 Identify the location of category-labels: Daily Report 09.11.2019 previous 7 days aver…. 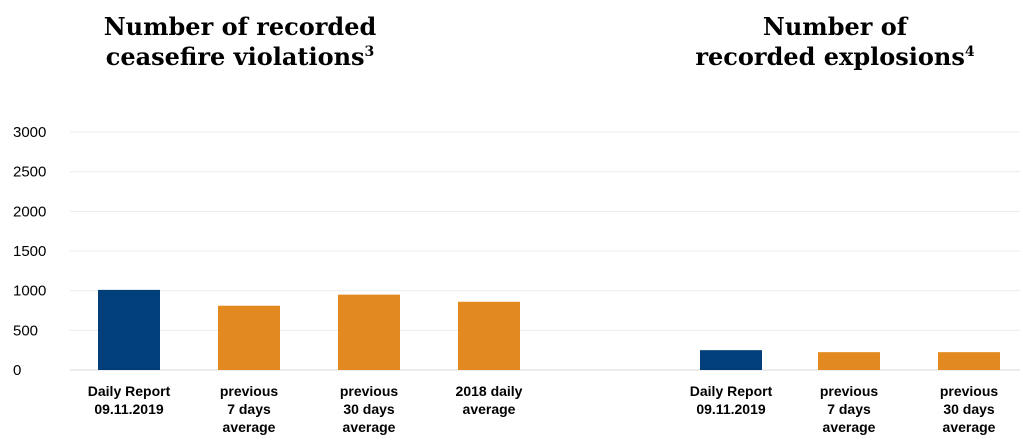
(543, 409).